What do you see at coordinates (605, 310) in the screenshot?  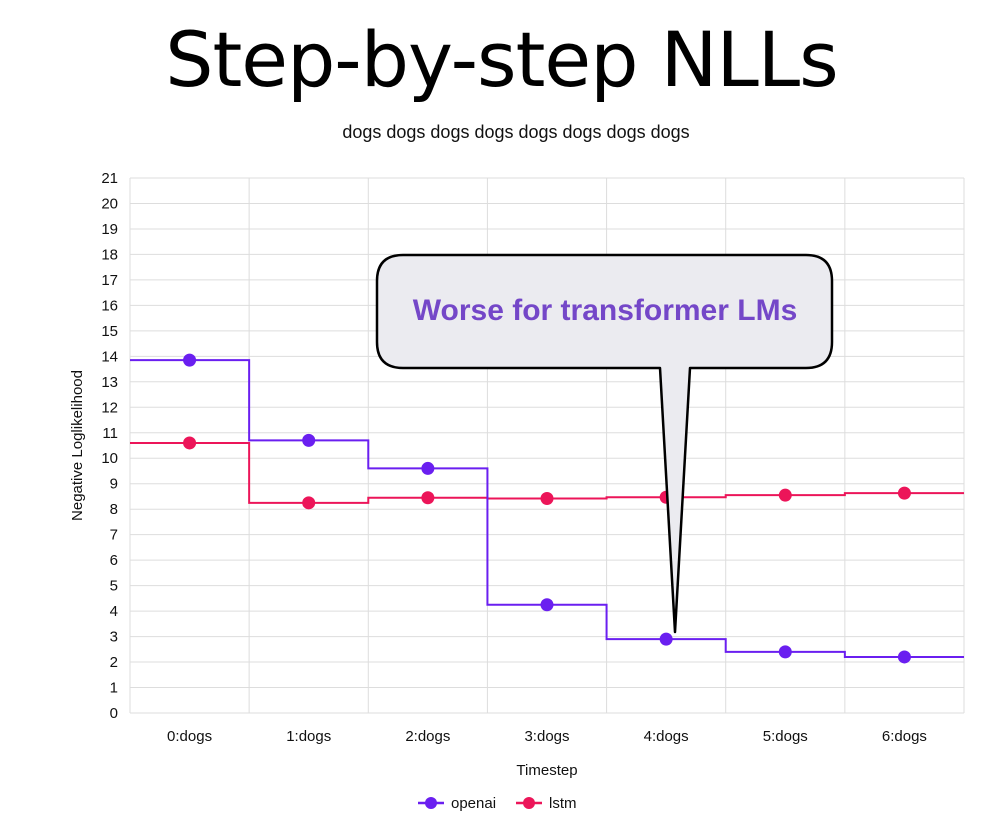 I see `callout-text: Worse for transformer LMs` at bounding box center [605, 310].